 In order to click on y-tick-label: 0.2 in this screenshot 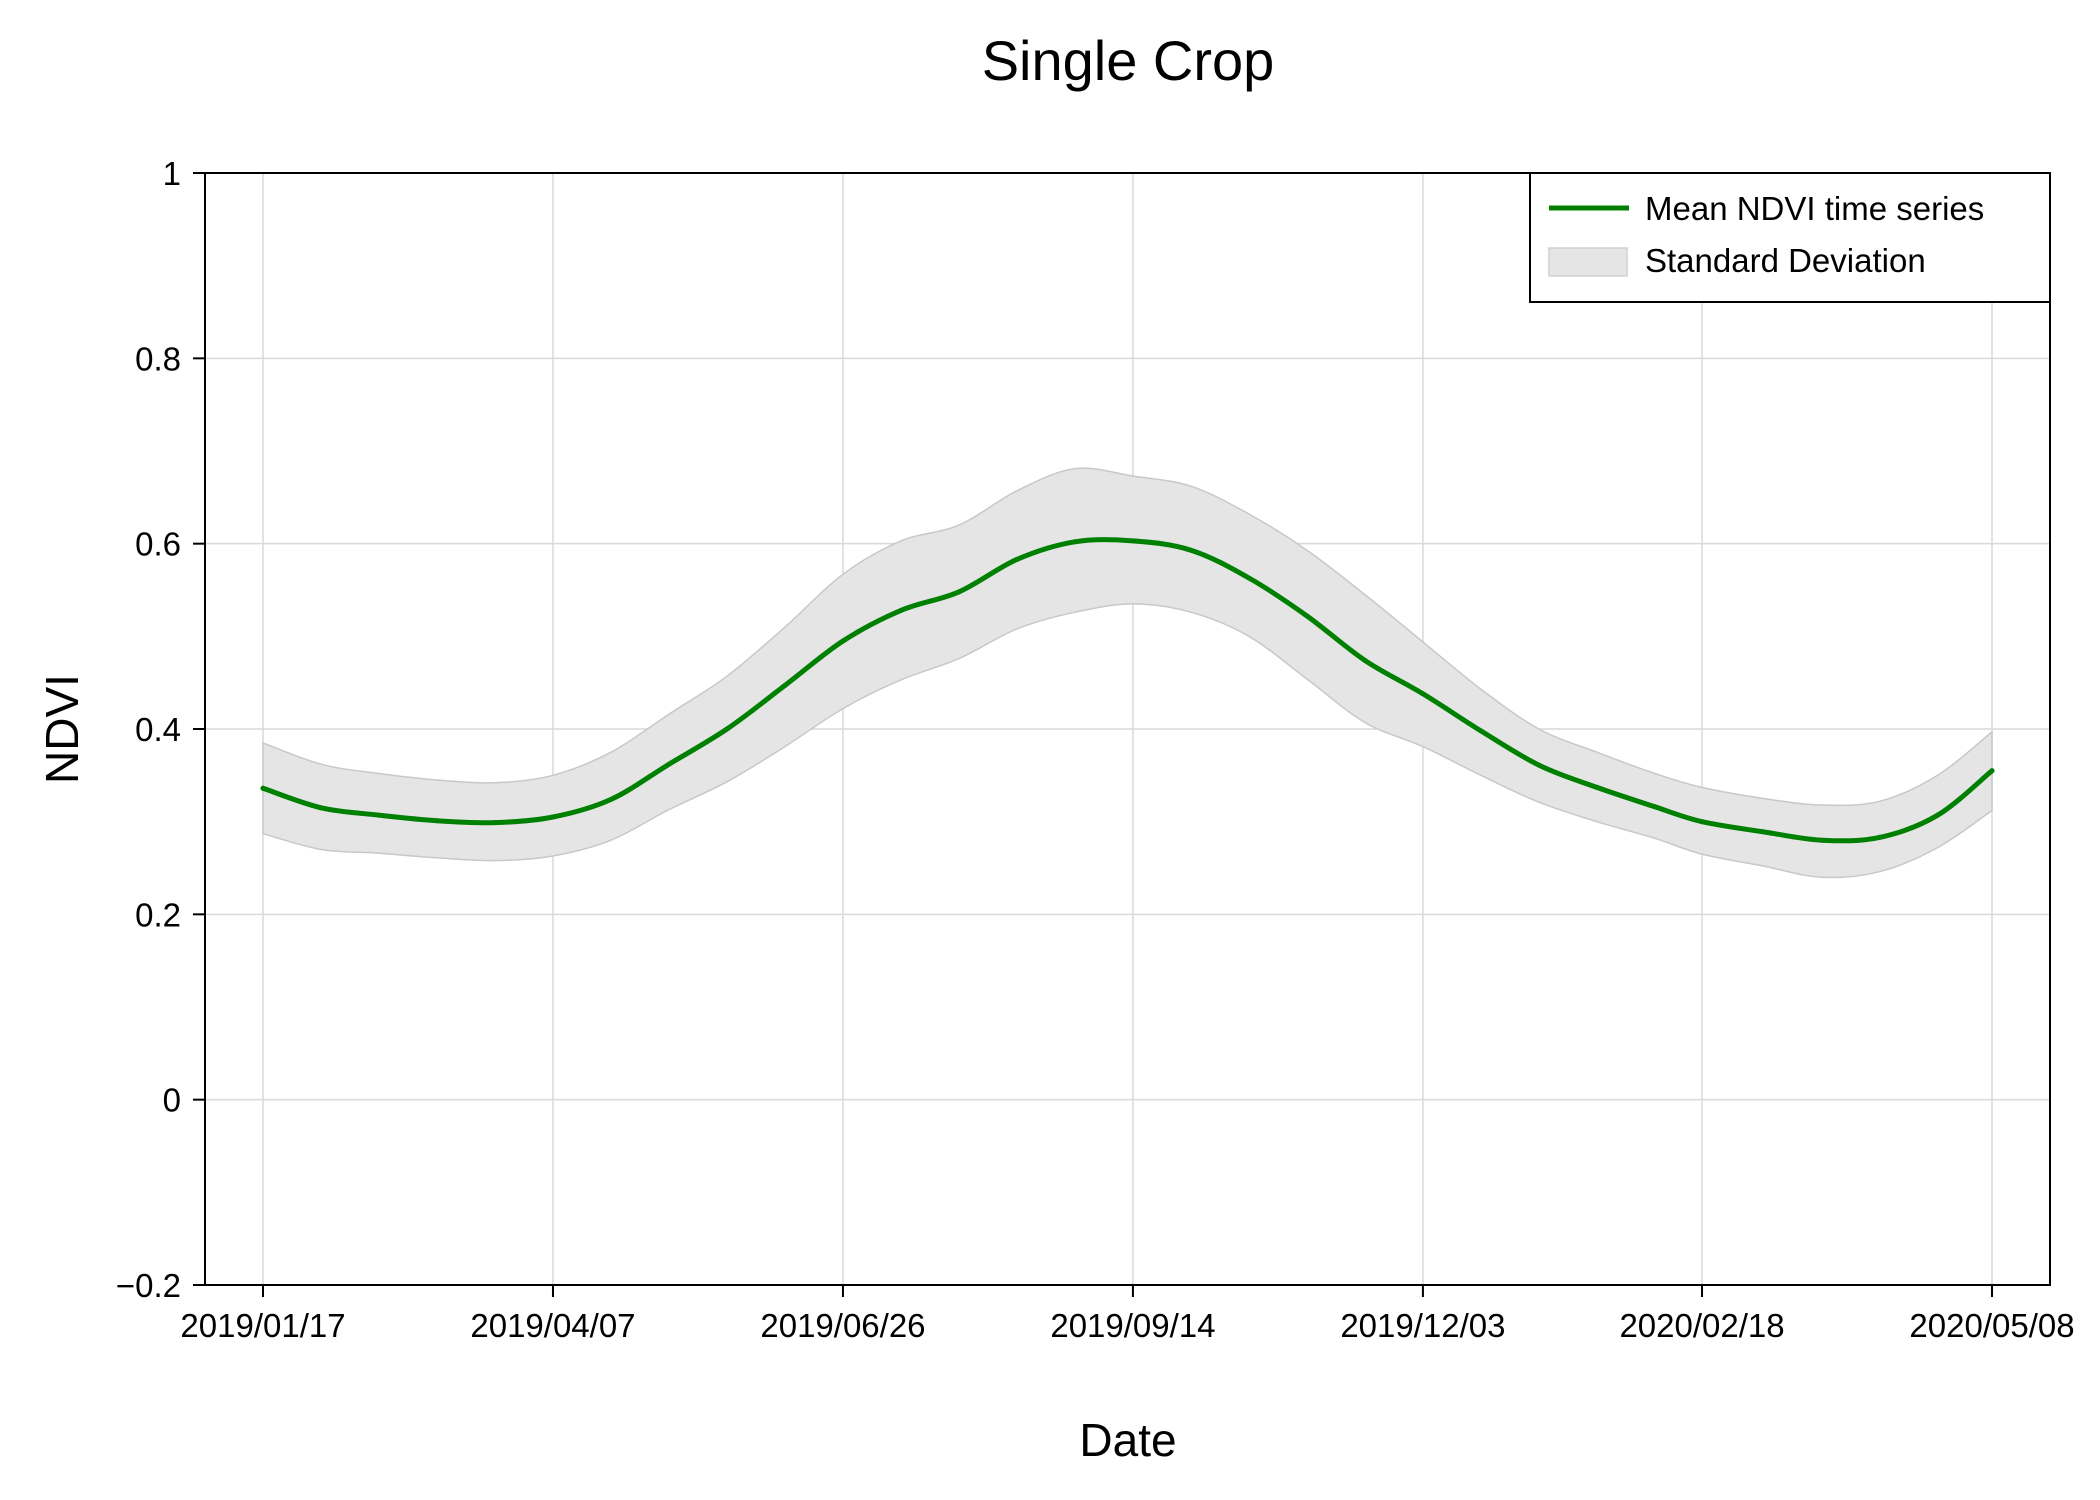, I will do `click(158, 914)`.